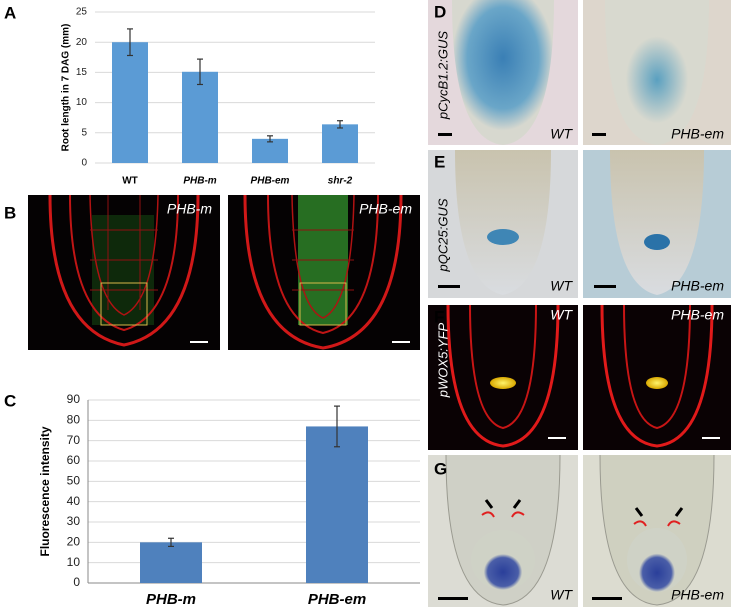 Image resolution: width=731 pixels, height=607 pixels. I want to click on y-tick-label: 90, so click(74, 399).